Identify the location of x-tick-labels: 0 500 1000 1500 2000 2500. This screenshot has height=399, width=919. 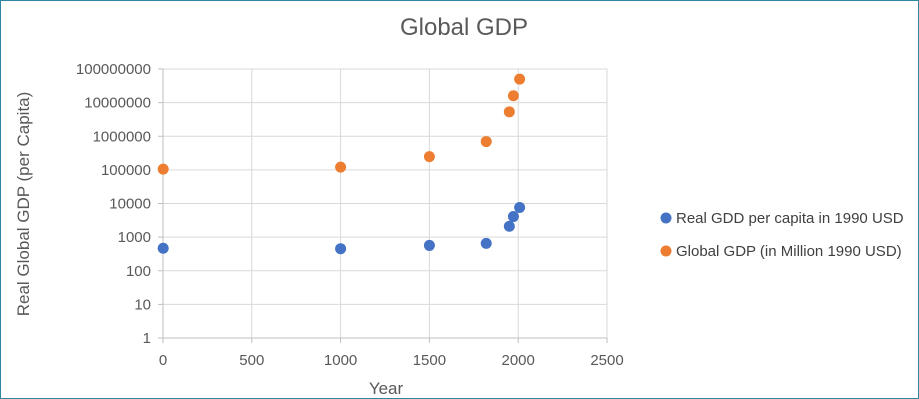
(391, 360).